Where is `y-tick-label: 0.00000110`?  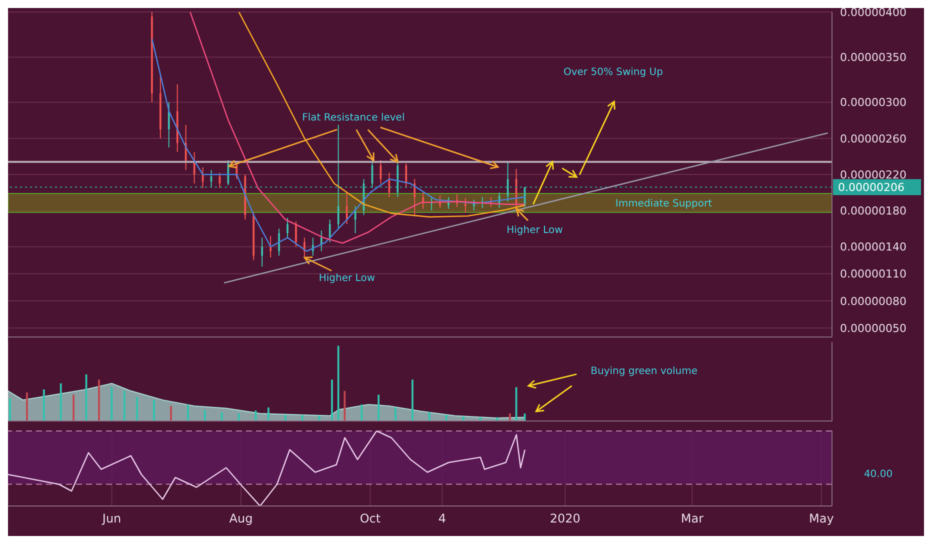 y-tick-label: 0.00000110 is located at coordinates (873, 274).